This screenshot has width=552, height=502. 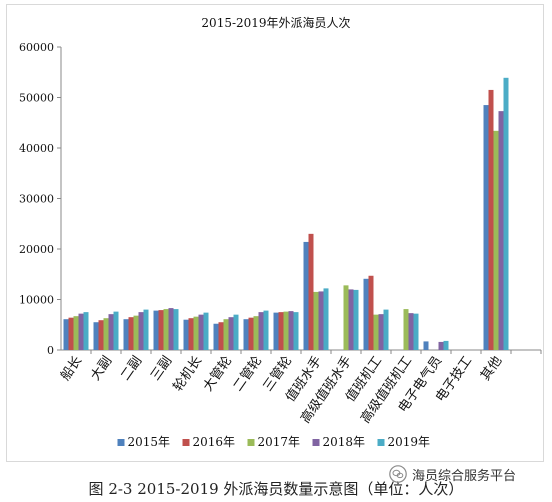 What do you see at coordinates (398, 474) in the screenshot?
I see `wechat-icon` at bounding box center [398, 474].